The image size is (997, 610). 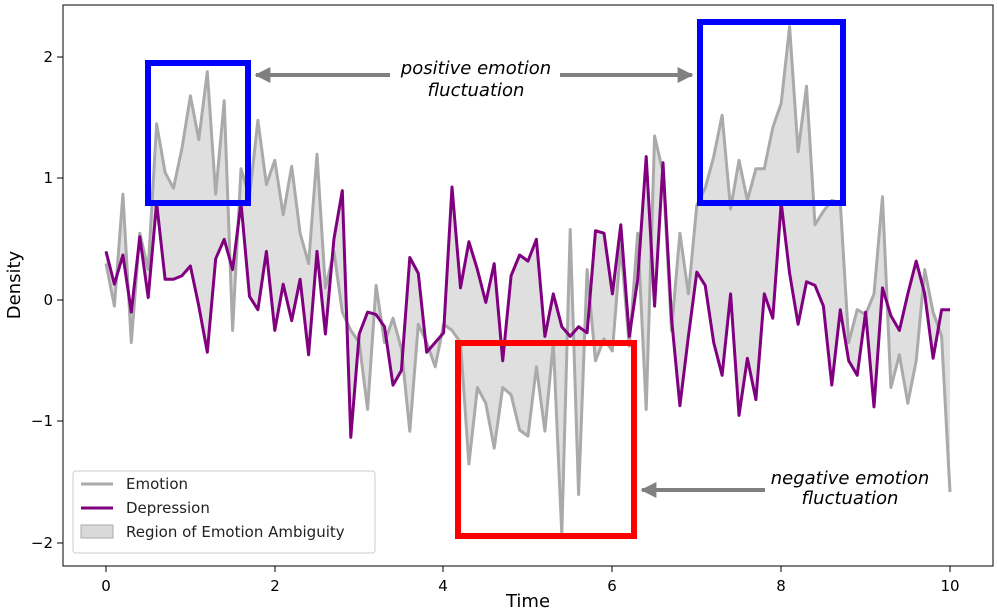 I want to click on legend-box, so click(x=224, y=512).